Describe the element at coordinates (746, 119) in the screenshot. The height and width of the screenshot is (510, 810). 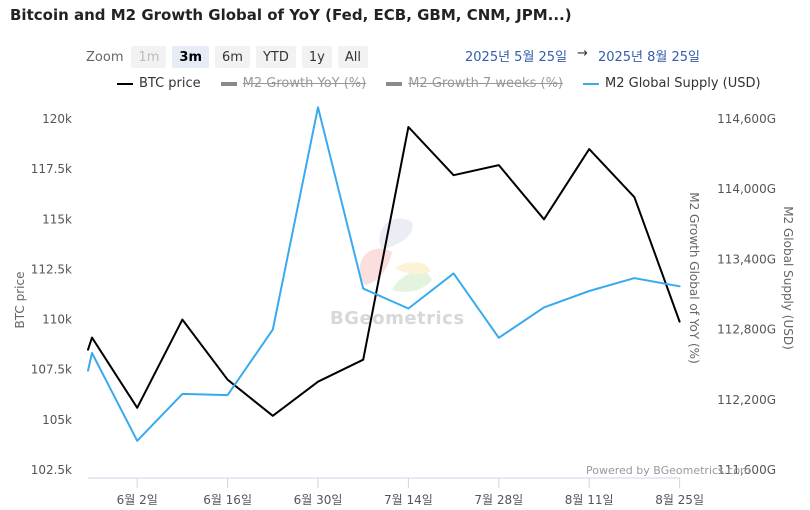
I see `y-right-tick-label: 114,600G` at that location.